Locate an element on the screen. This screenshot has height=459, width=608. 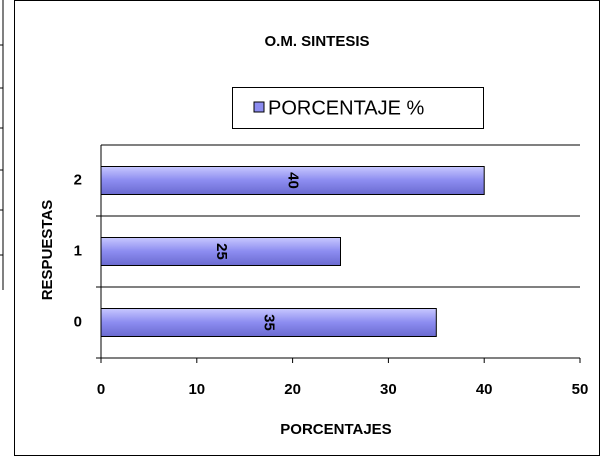
legend-label: PORCENTAJE % is located at coordinates (346, 108).